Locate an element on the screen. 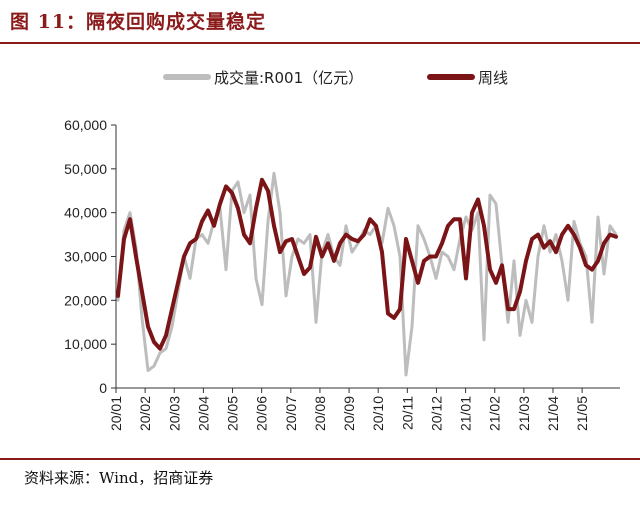 This screenshot has width=640, height=515. x-tick-label: 20/02 is located at coordinates (145, 413).